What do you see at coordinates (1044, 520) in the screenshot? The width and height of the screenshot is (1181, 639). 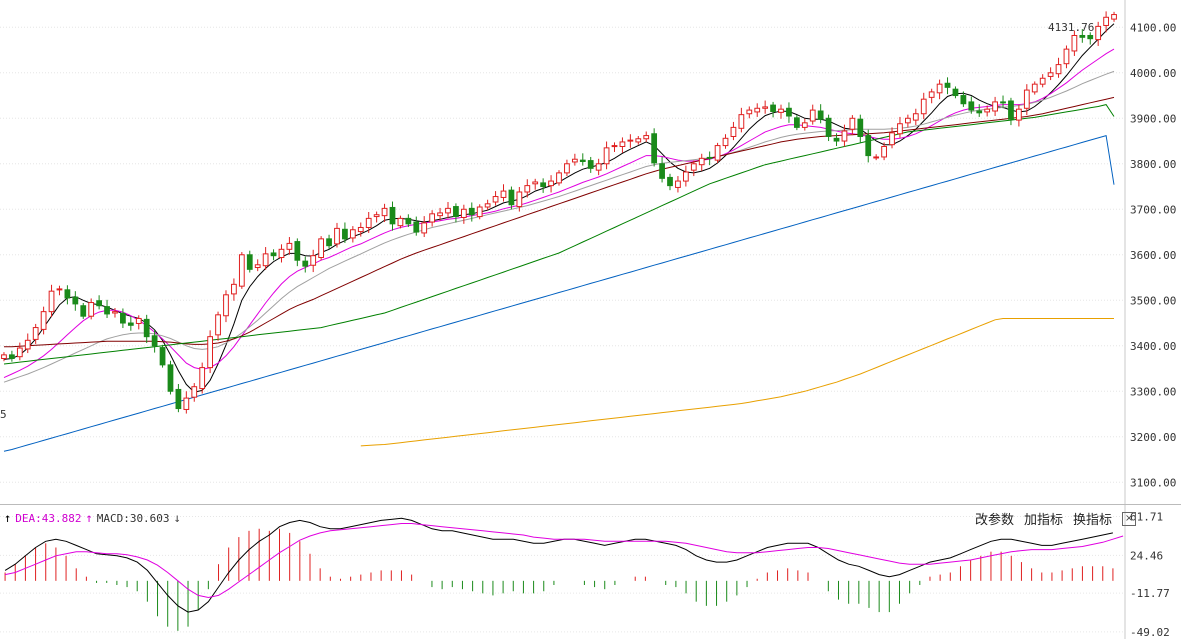 I see `add-indicator-button: 加指标` at bounding box center [1044, 520].